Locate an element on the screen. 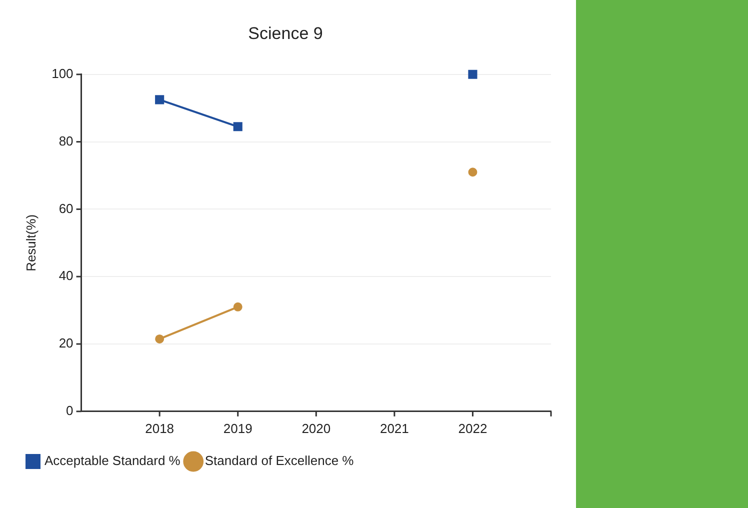 The height and width of the screenshot is (508, 748). x-tick-label: 2020 is located at coordinates (316, 428).